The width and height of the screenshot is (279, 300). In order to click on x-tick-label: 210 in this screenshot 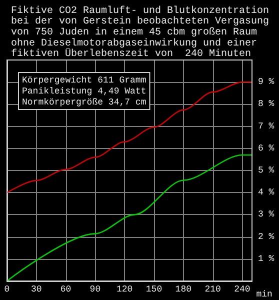, I will do `click(212, 289)`.